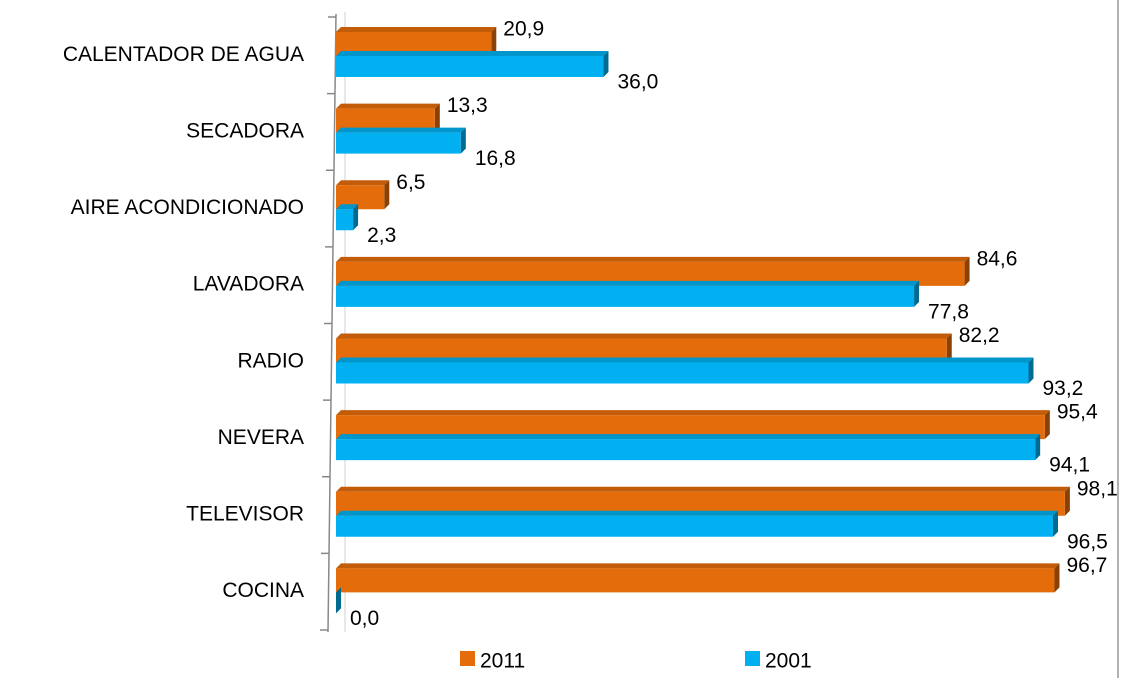 This screenshot has height=678, width=1125. What do you see at coordinates (948, 311) in the screenshot?
I see `value-label: 77,8` at bounding box center [948, 311].